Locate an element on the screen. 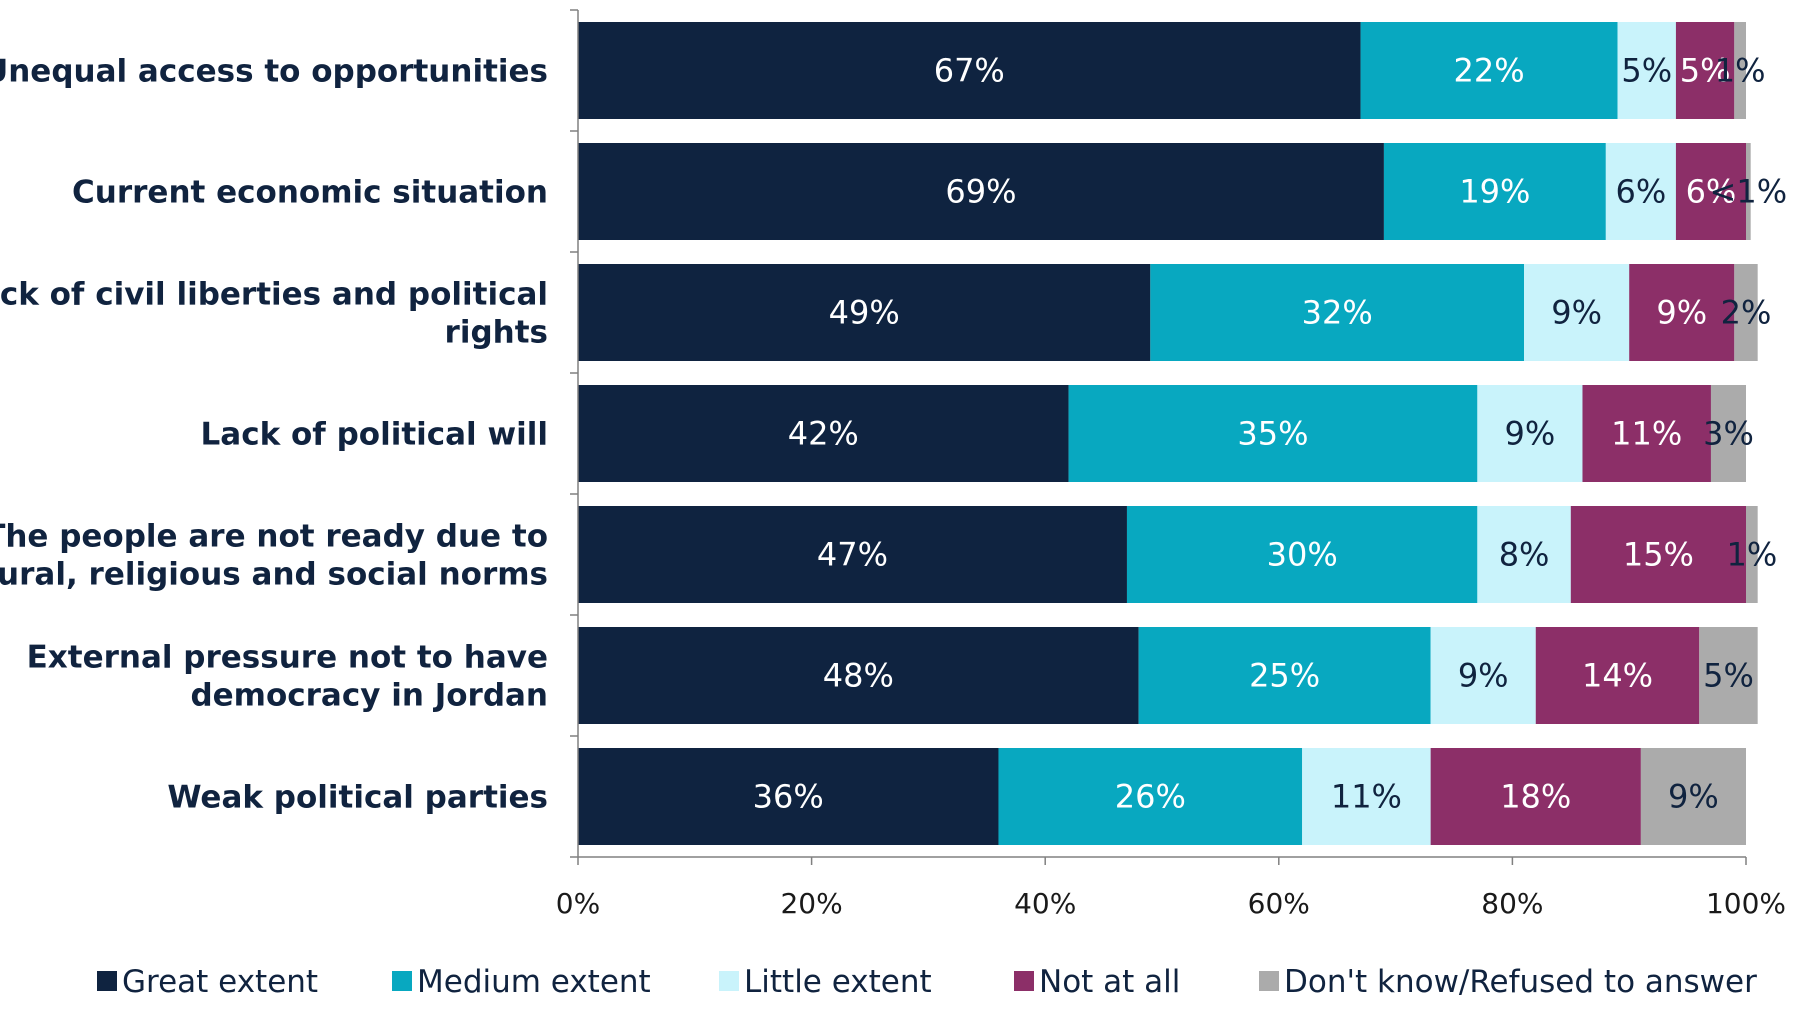 The image size is (1800, 1015). bar-value-label: 22% is located at coordinates (1488, 71).